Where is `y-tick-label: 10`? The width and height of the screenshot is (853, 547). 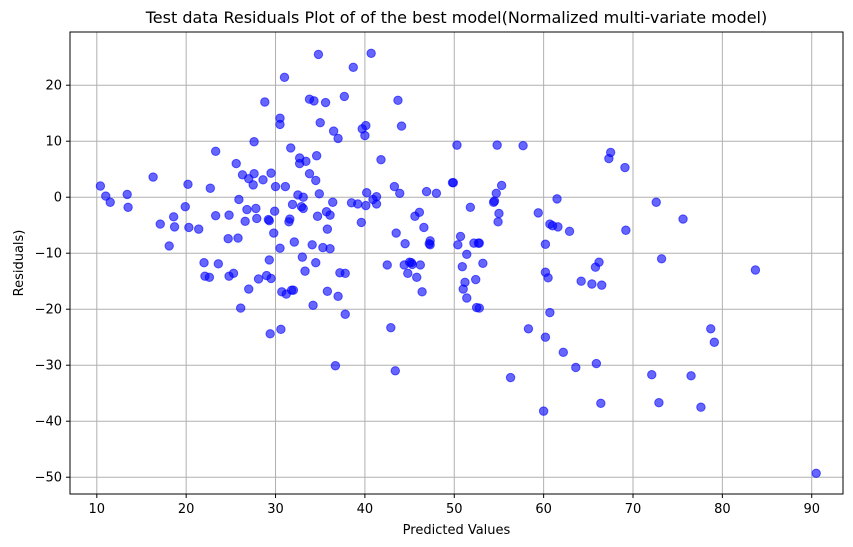
y-tick-label: 10 is located at coordinates (53, 142).